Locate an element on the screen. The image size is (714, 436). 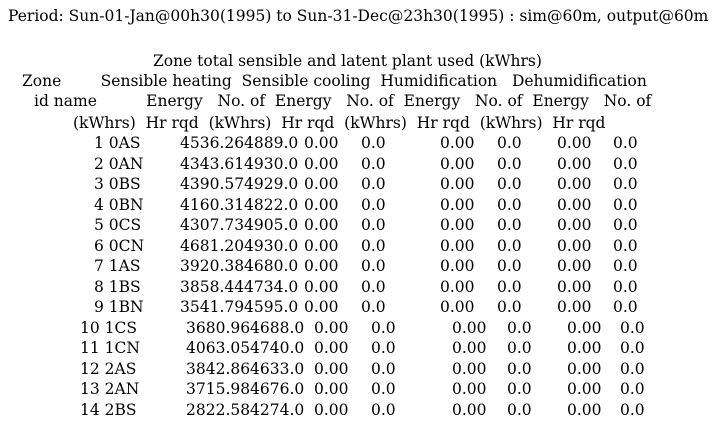
table-row: 14 2BS 2822.58 4274.0 0.00 0.0 0.00 0.0 0.00 0.0 is located at coordinates (357, 410).